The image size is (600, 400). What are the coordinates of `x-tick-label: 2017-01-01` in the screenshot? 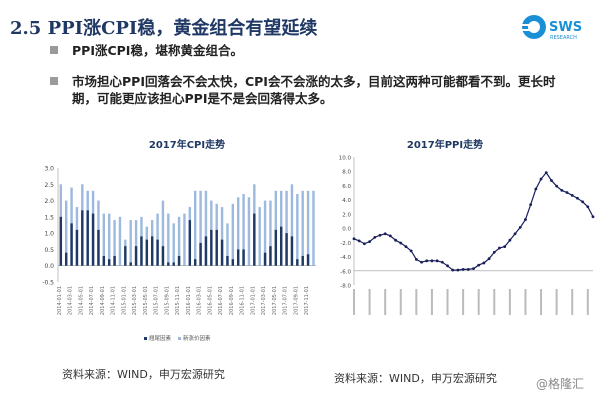 It's located at (253, 300).